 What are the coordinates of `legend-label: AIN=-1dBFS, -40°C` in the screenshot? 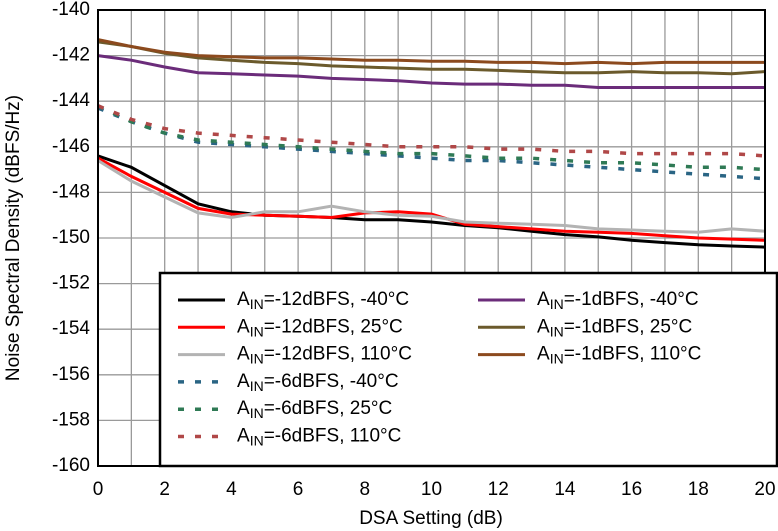 It's located at (618, 300).